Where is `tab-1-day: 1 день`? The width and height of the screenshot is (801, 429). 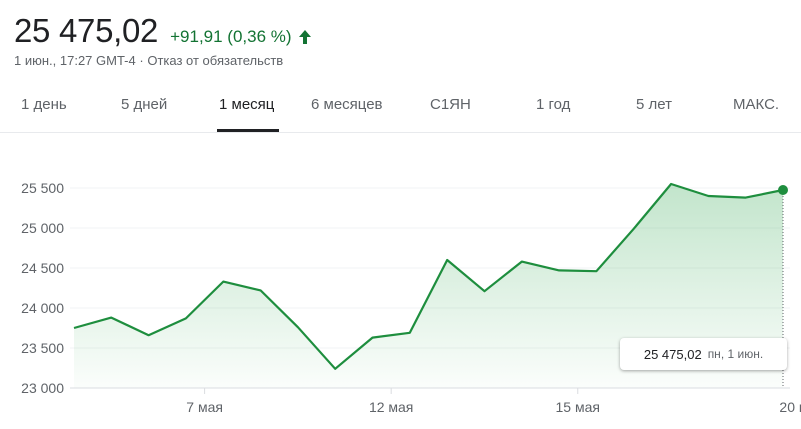 tab-1-day: 1 день is located at coordinates (44, 104).